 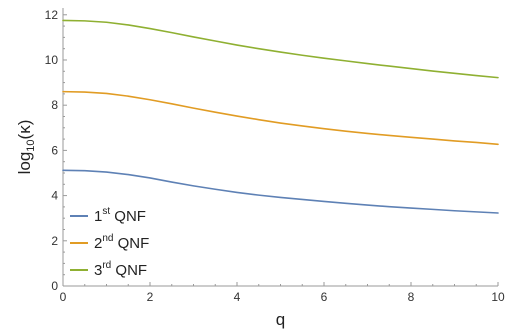 I want to click on x-tick-label: 2, so click(x=150, y=297).